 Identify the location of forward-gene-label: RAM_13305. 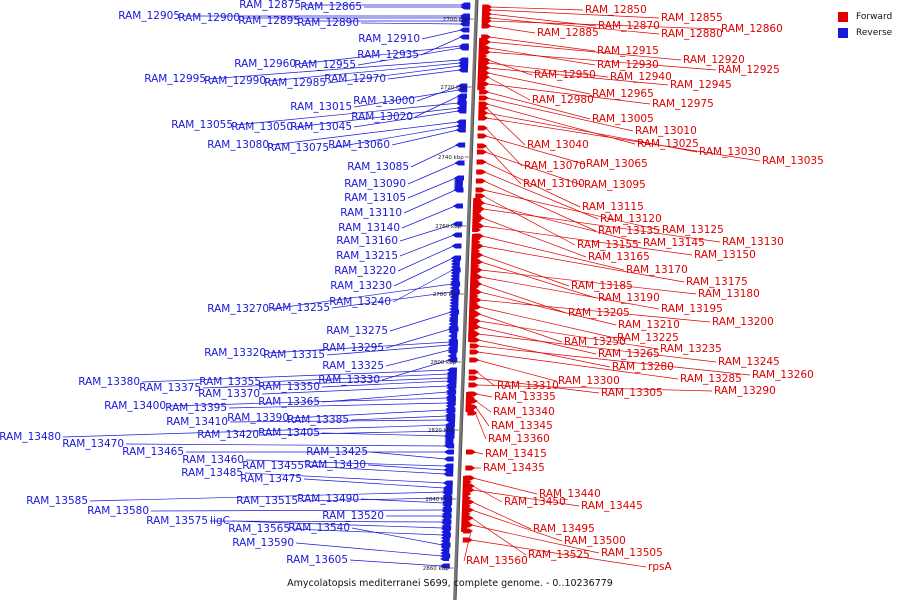
(632, 393).